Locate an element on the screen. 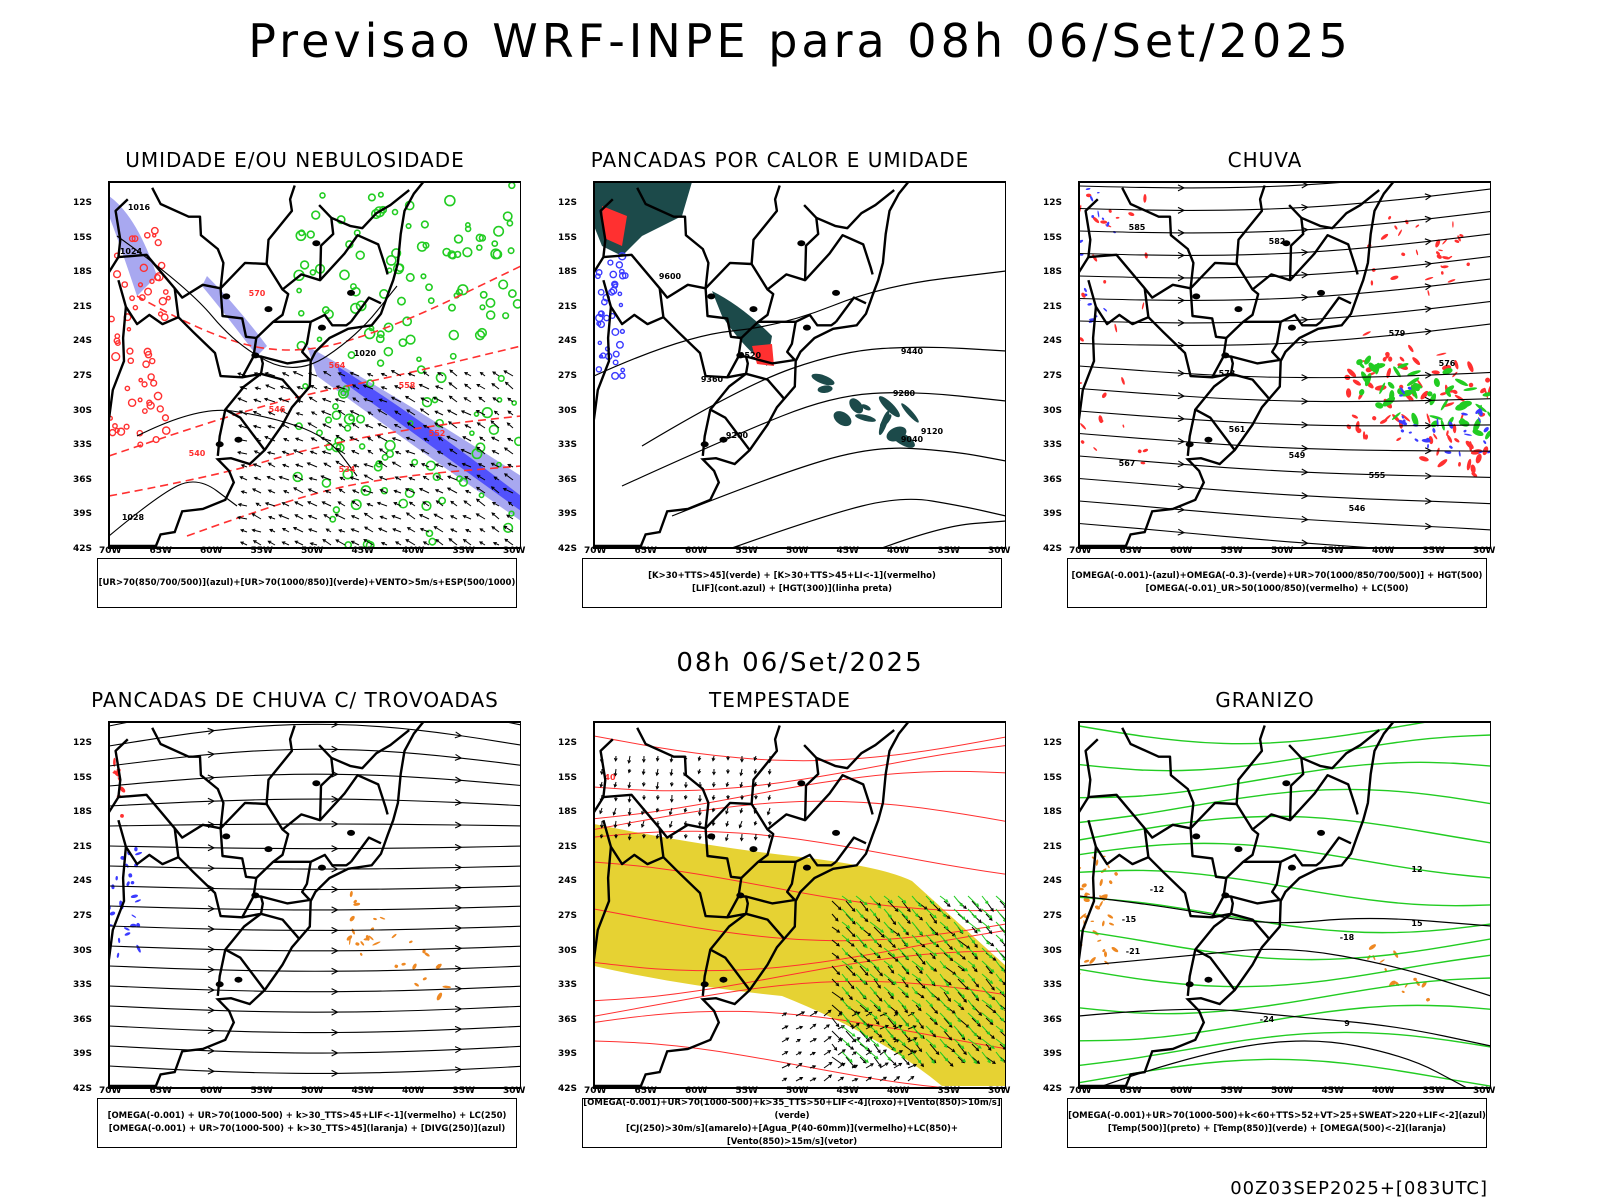 The image size is (1600, 1200). latitude-label: 15S is located at coordinates (568, 777).